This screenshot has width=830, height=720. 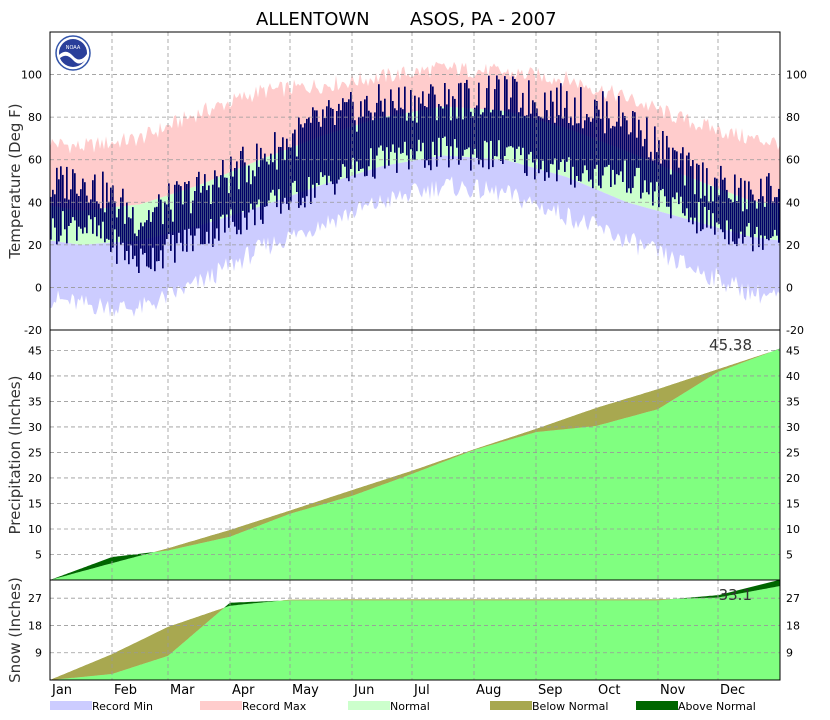 What do you see at coordinates (122, 706) in the screenshot?
I see `legend-label: Record Min` at bounding box center [122, 706].